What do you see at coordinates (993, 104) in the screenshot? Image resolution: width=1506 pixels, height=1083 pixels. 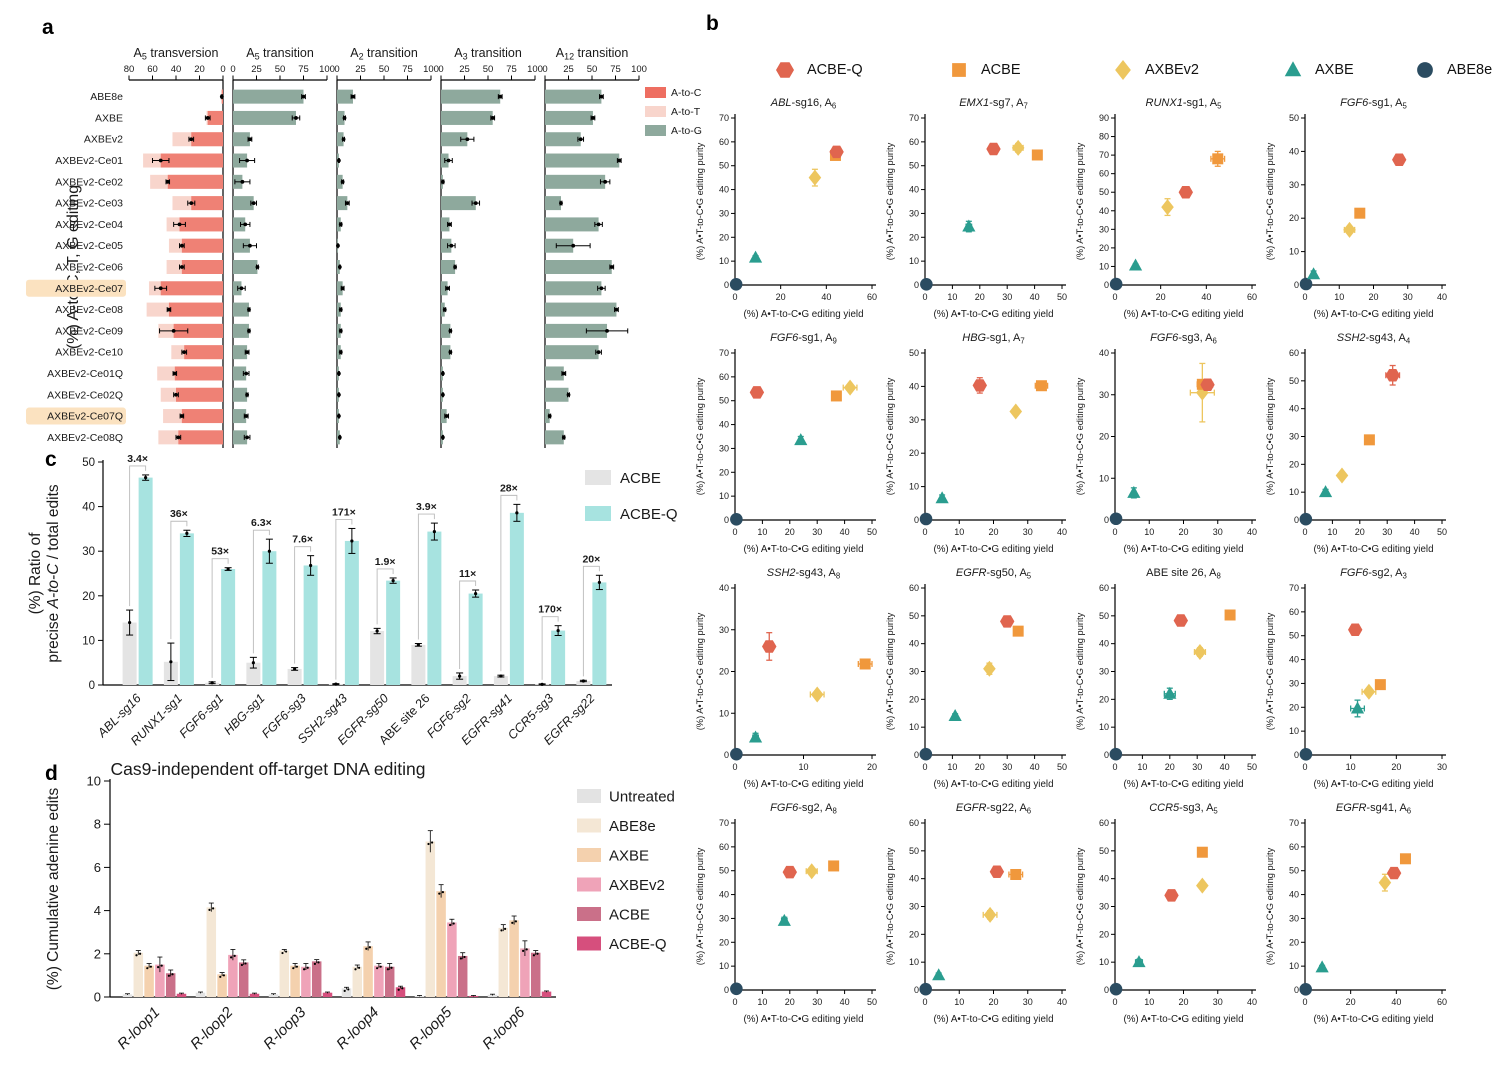 I see `svg-text: EMX1-sg7, A7` at bounding box center [993, 104].